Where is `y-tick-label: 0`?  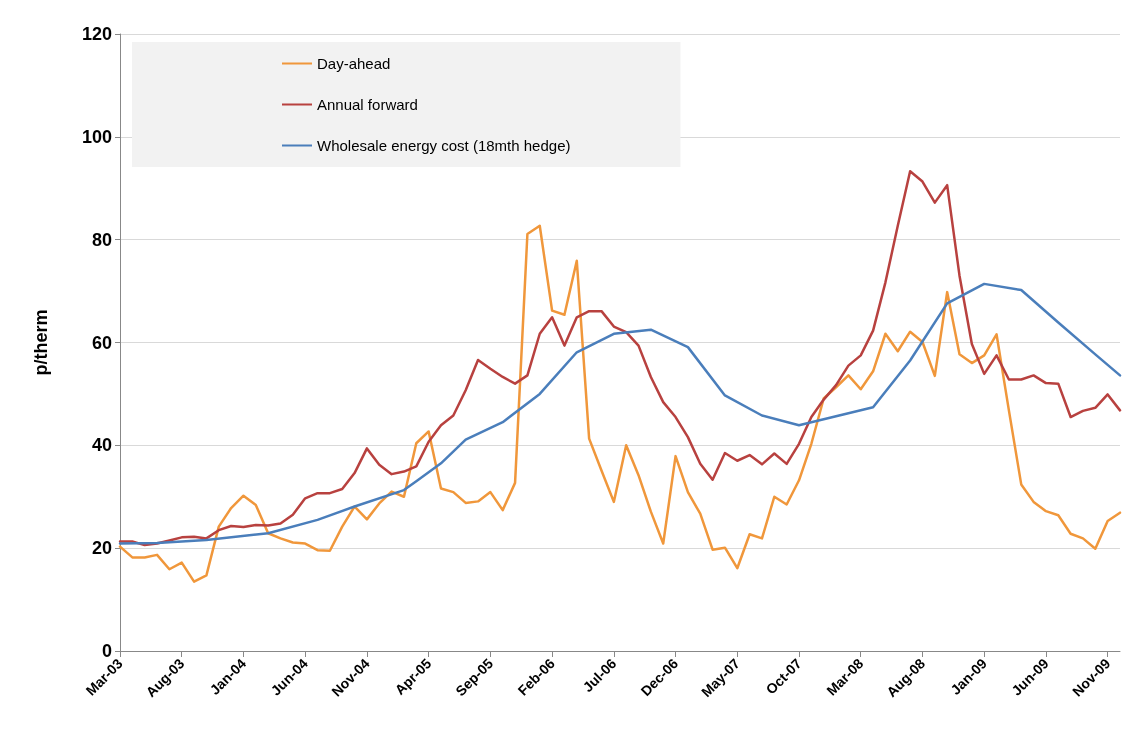 y-tick-label: 0 is located at coordinates (106, 651).